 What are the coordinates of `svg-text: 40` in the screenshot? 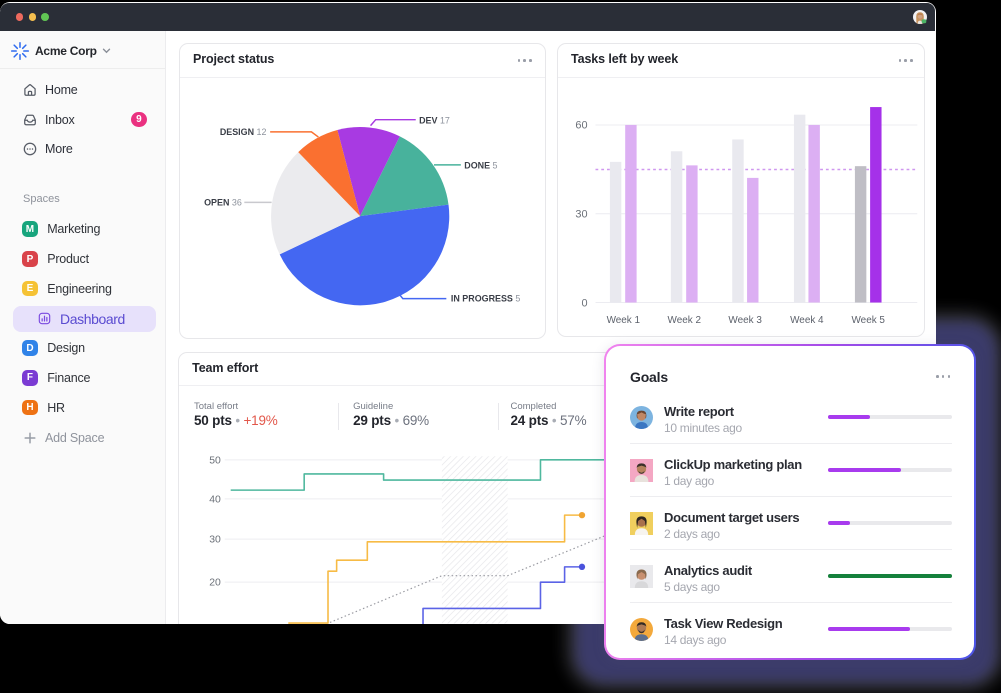 It's located at (215, 499).